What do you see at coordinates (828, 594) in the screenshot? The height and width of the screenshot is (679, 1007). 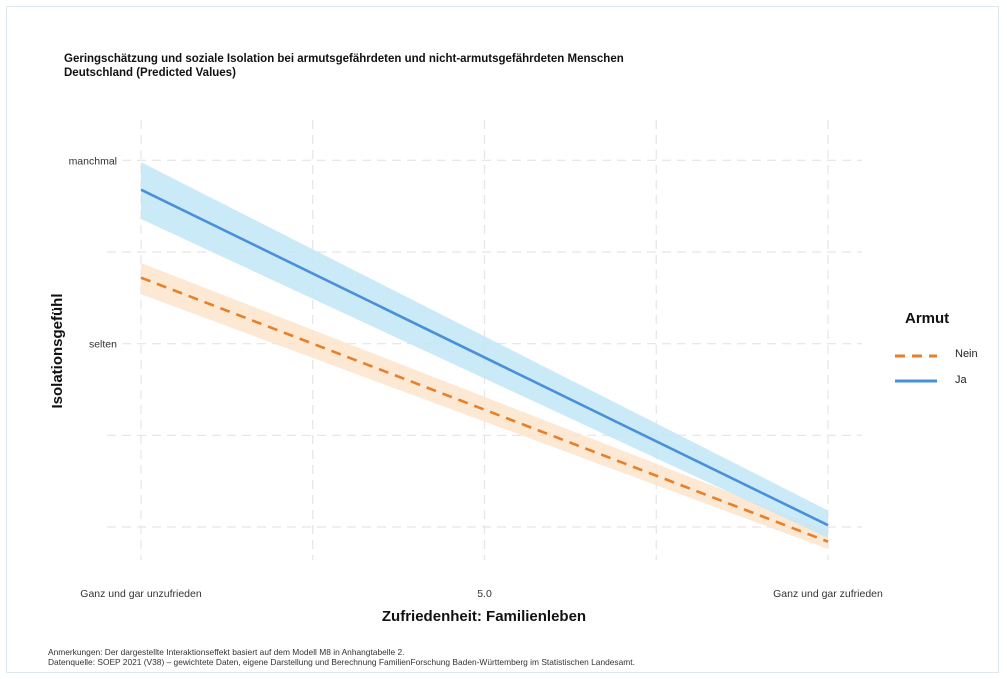 I see `x-tick-label-2: Ganz und gar zufrieden` at bounding box center [828, 594].